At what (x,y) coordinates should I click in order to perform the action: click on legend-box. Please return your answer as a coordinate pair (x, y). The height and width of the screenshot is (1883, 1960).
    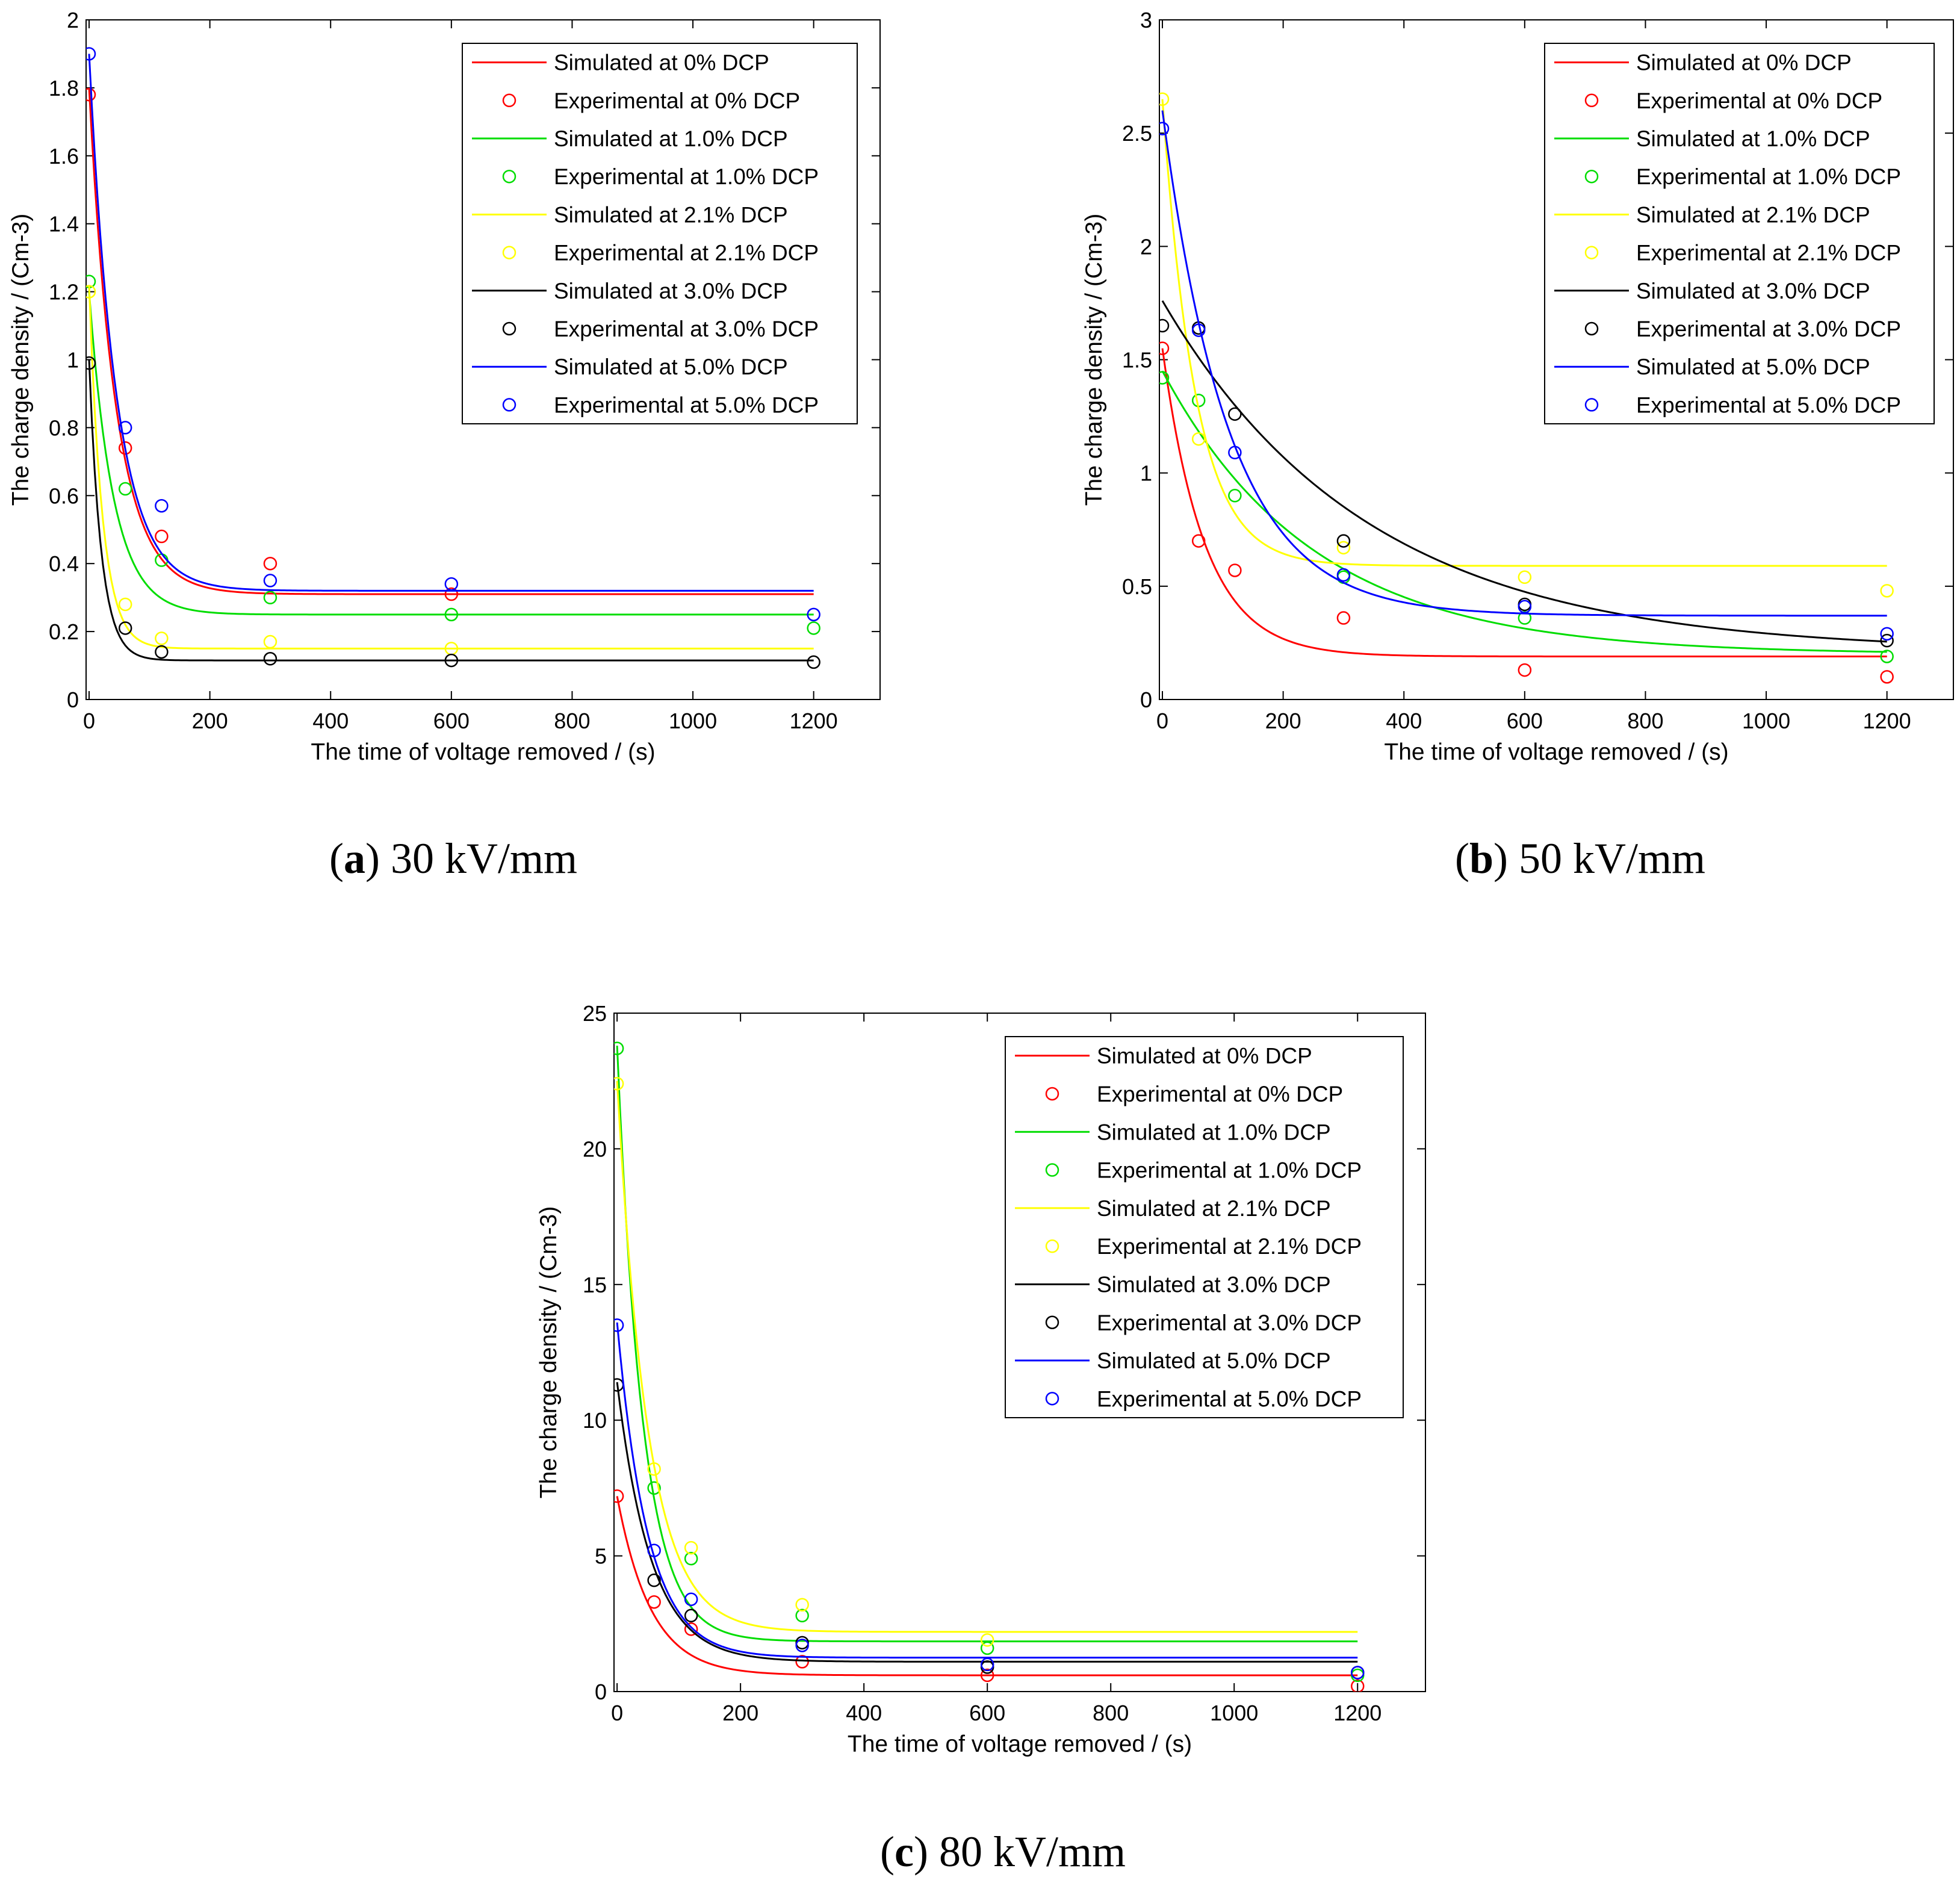
    Looking at the image, I should click on (1204, 1227).